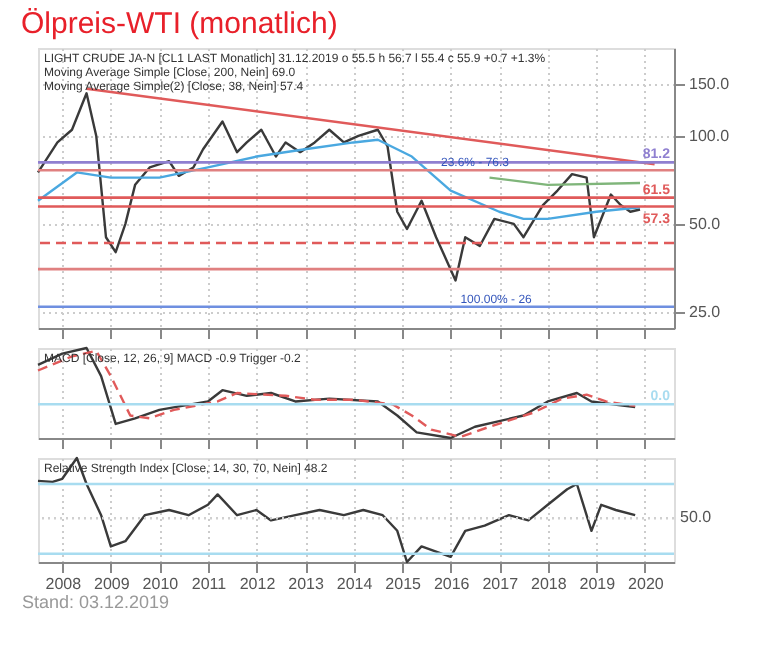  Describe the element at coordinates (404, 584) in the screenshot. I see `x-tick-label: 2015` at that location.